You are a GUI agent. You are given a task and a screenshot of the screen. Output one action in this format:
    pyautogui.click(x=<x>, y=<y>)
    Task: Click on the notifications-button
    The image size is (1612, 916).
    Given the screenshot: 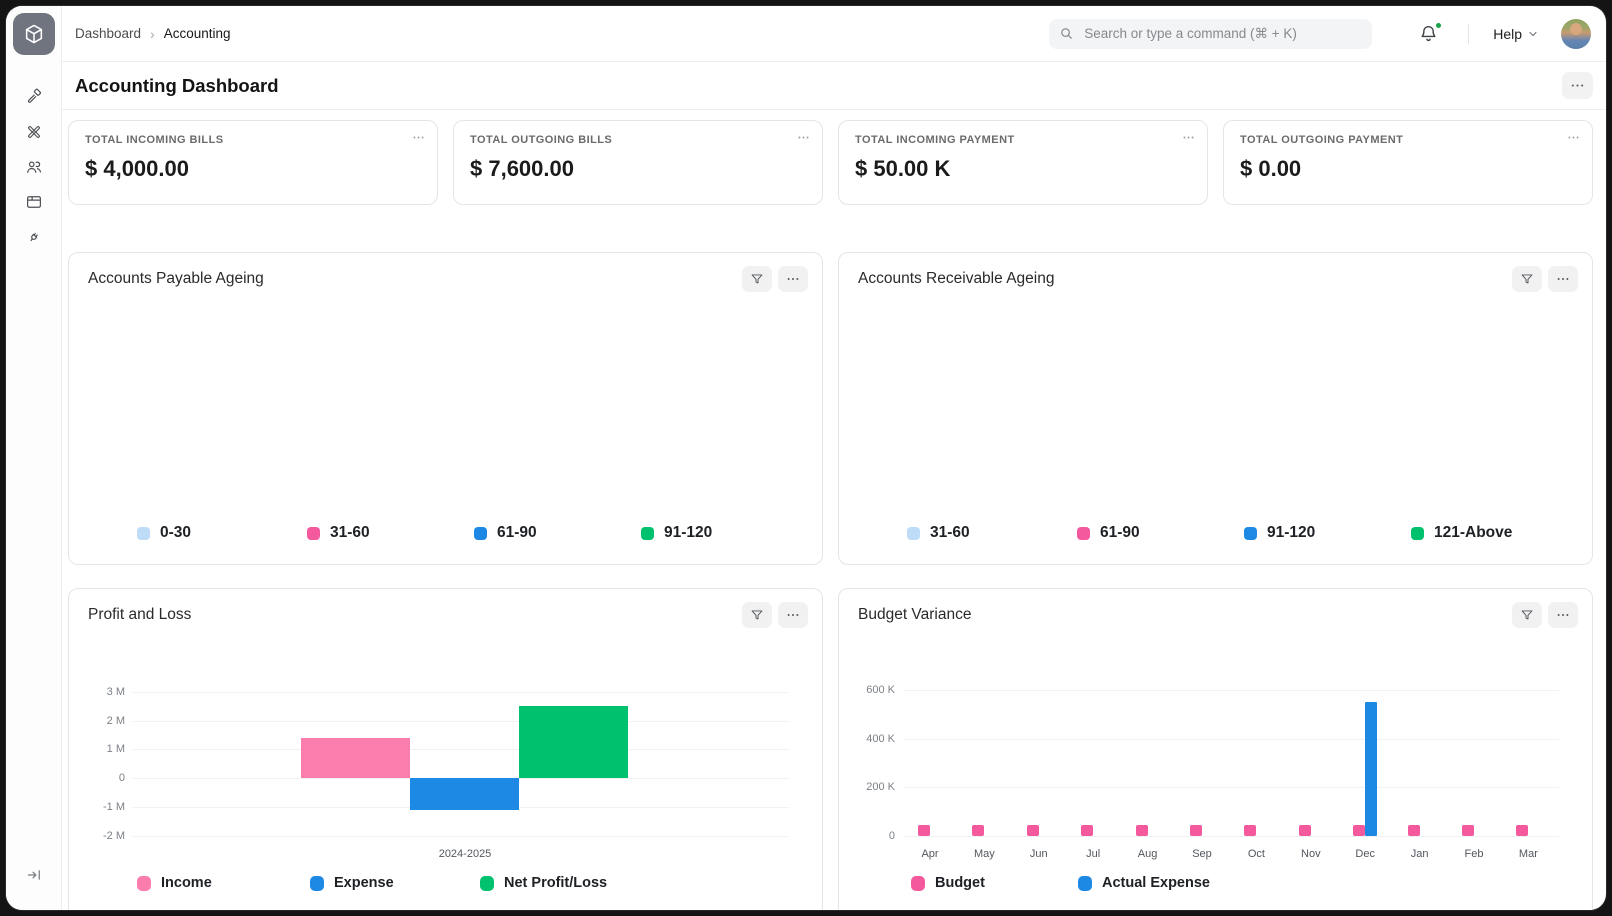 What is the action you would take?
    pyautogui.click(x=1431, y=34)
    